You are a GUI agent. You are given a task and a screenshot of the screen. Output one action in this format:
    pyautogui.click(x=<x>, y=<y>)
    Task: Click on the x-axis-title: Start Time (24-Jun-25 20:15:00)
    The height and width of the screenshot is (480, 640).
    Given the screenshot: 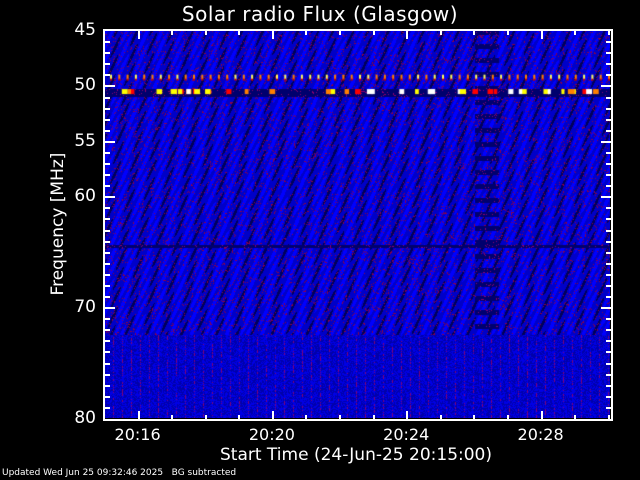 What is the action you would take?
    pyautogui.click(x=356, y=455)
    